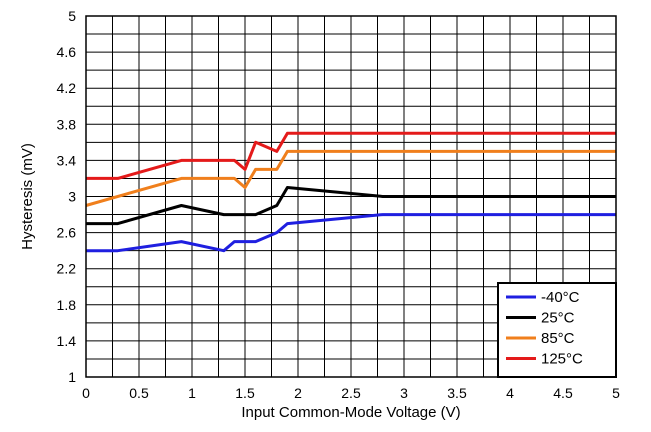  I want to click on y-axis-title: Hysteresis (mV), so click(27, 196).